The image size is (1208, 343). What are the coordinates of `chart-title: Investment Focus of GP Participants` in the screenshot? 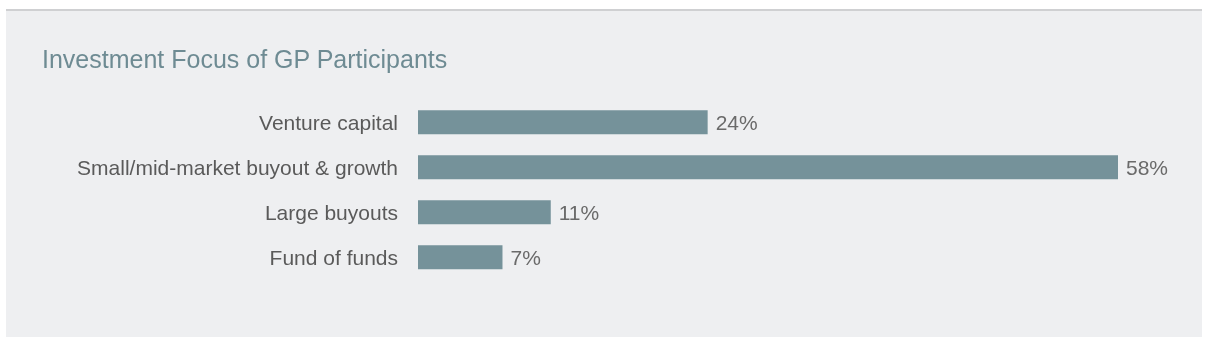 It's located at (245, 59).